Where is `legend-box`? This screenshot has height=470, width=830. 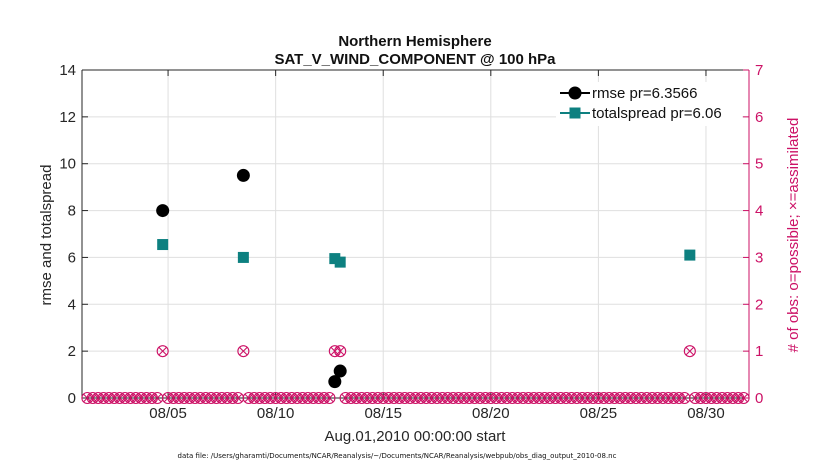 legend-box is located at coordinates (649, 104).